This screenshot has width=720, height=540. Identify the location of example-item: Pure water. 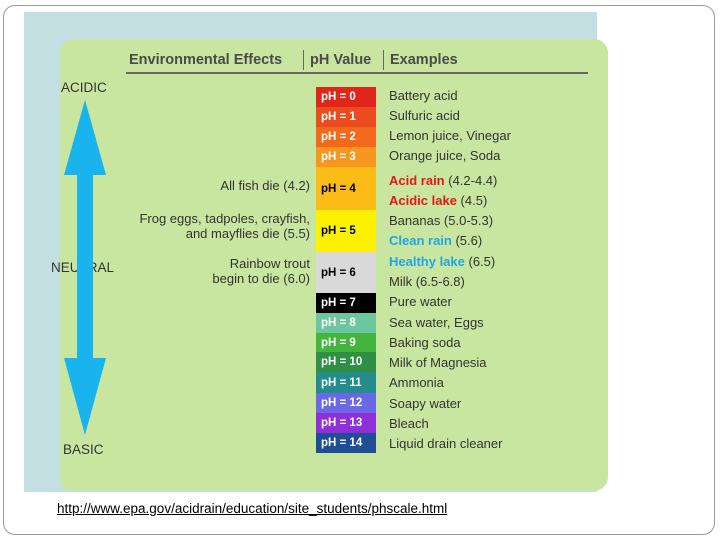
(420, 301).